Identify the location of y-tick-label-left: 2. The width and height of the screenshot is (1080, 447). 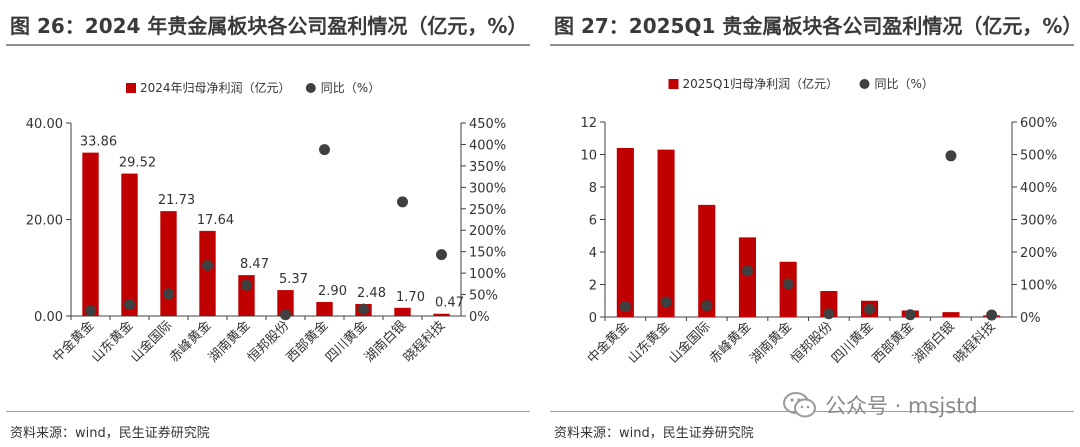
(593, 286).